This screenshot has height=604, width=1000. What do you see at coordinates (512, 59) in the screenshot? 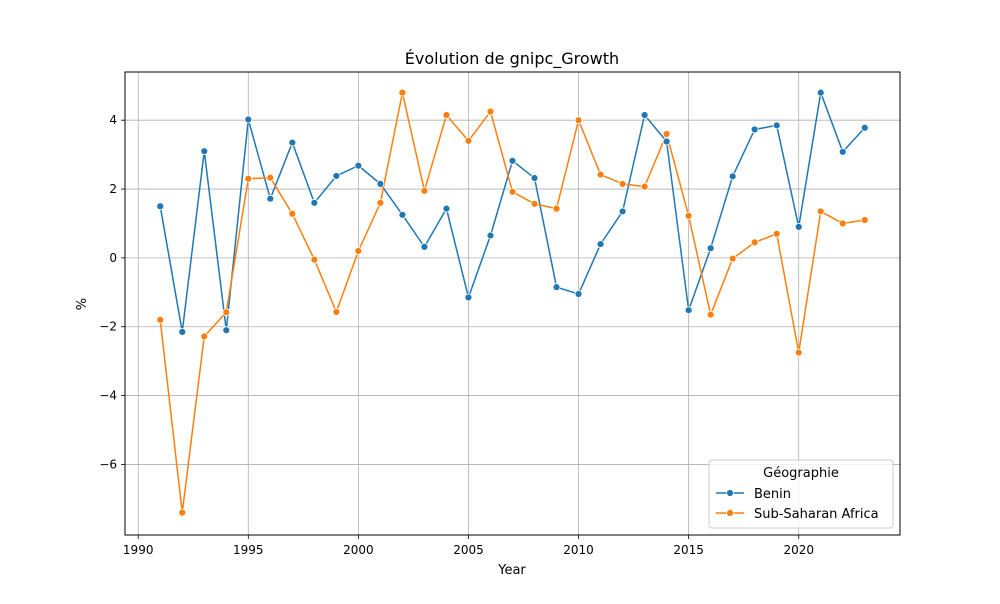
I see `chart-title: Évolution de gnipc_Growth` at bounding box center [512, 59].